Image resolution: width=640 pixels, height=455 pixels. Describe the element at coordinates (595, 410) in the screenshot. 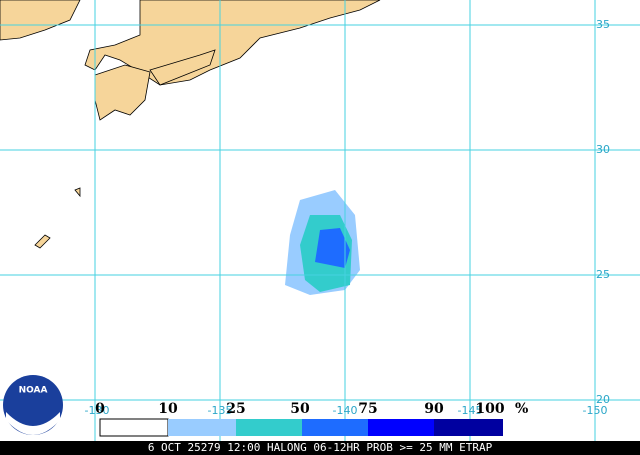

I see `lon-label: -150` at that location.